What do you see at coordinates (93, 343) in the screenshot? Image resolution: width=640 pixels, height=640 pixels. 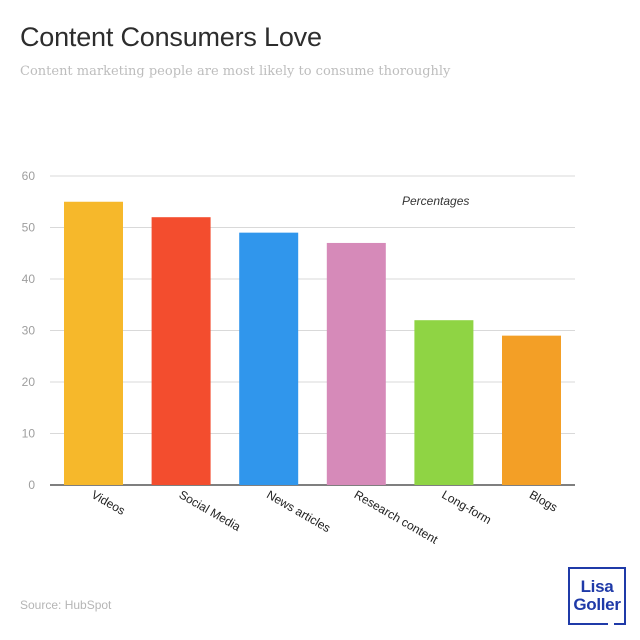 I see `bar-videos` at bounding box center [93, 343].